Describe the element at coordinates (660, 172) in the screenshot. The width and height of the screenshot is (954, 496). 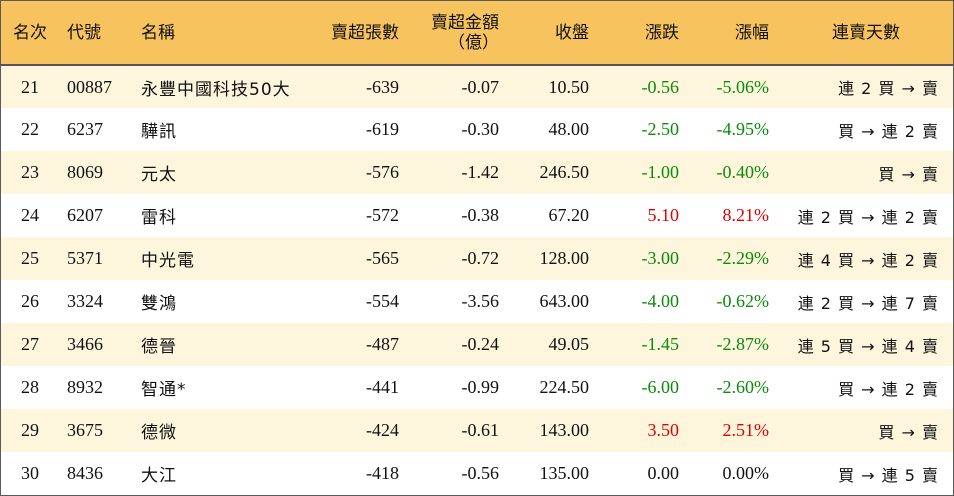
I see `cell-change: -1.00` at that location.